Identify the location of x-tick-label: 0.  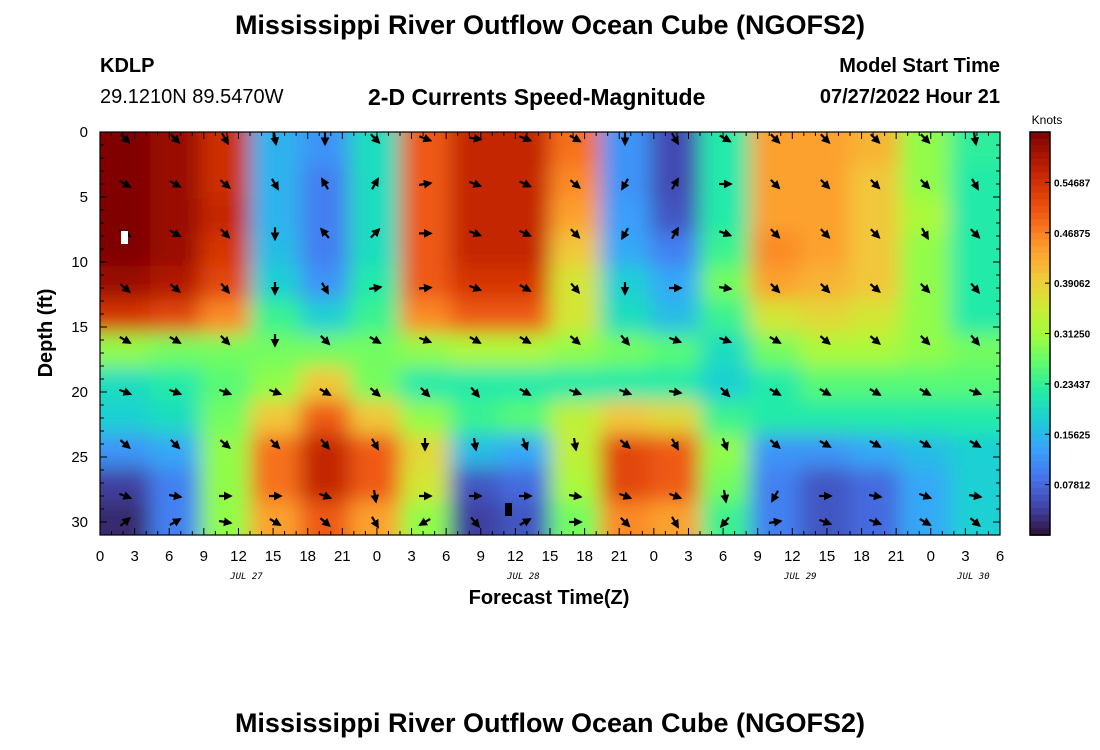
(377, 556).